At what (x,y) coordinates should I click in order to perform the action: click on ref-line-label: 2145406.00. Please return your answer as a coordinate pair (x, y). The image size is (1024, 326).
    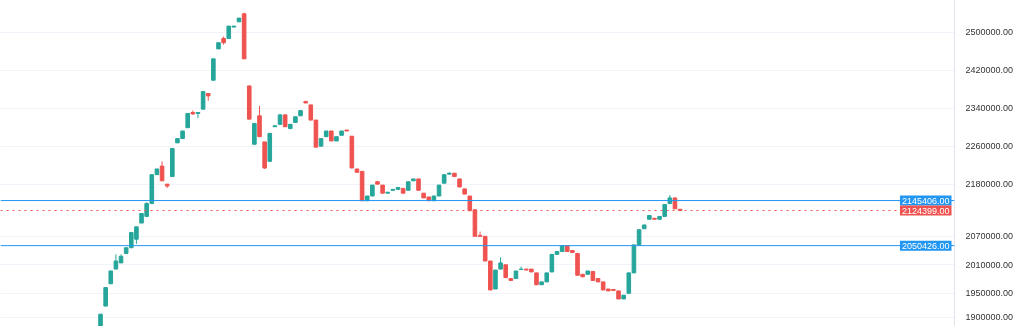
    Looking at the image, I should click on (925, 200).